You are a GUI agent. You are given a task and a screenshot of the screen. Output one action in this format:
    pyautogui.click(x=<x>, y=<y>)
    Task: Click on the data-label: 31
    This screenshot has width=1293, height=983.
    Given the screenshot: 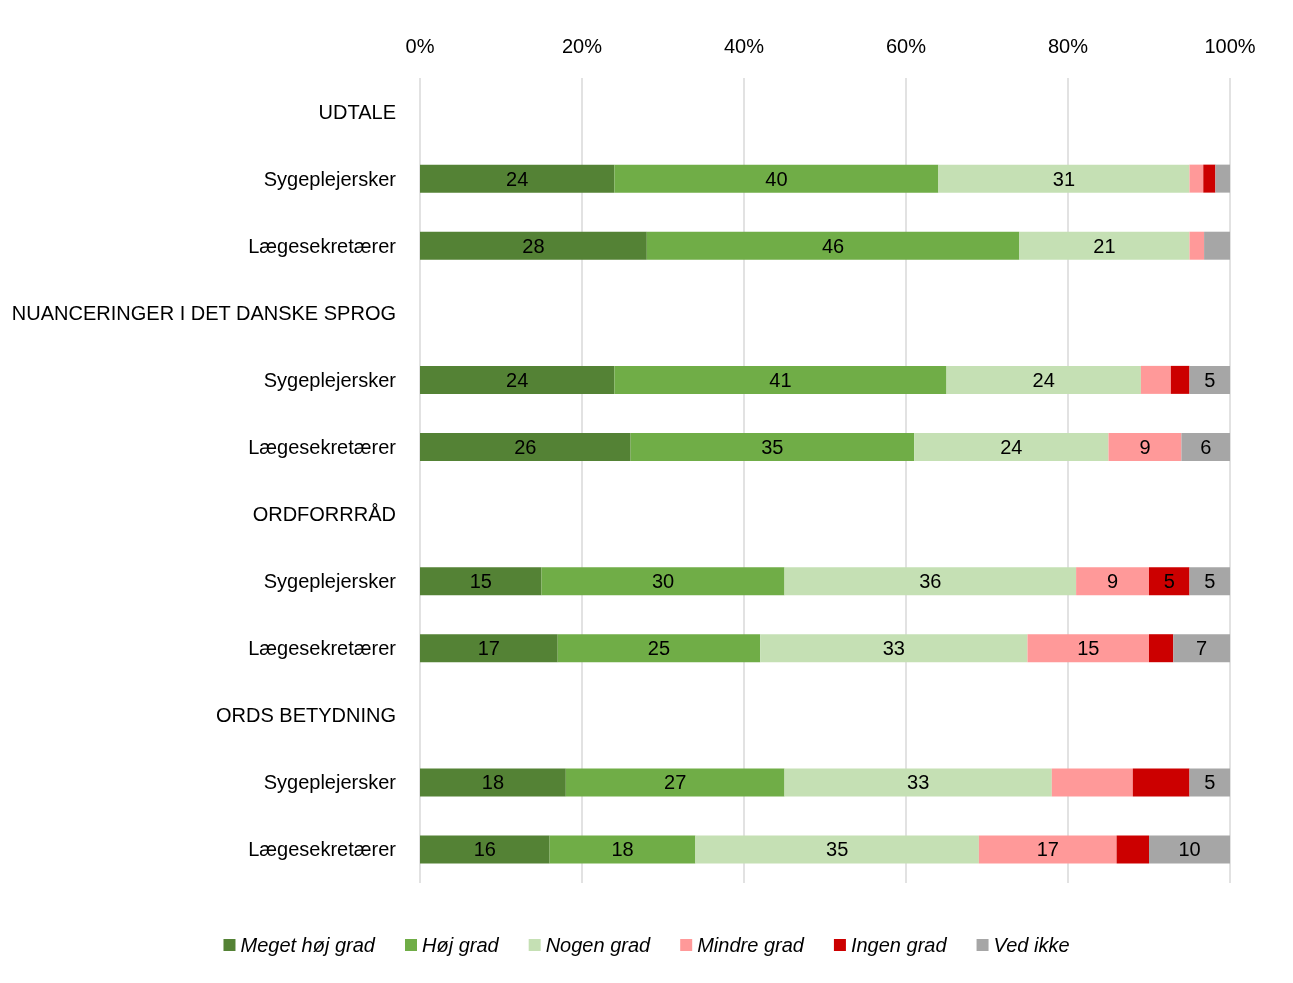 What is the action you would take?
    pyautogui.click(x=1064, y=178)
    